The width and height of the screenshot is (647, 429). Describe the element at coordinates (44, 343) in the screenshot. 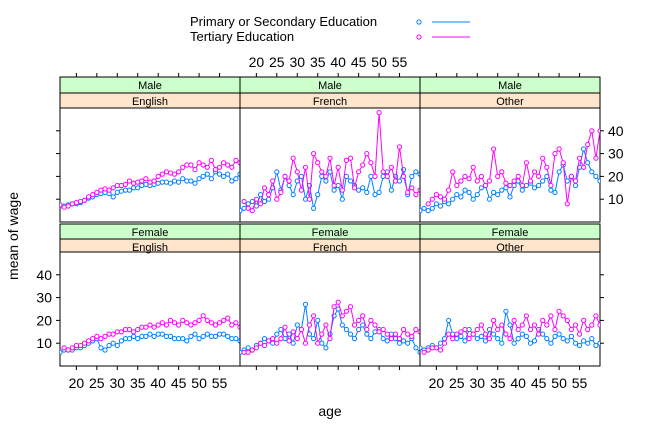

I see `y-tick-label: 10` at that location.